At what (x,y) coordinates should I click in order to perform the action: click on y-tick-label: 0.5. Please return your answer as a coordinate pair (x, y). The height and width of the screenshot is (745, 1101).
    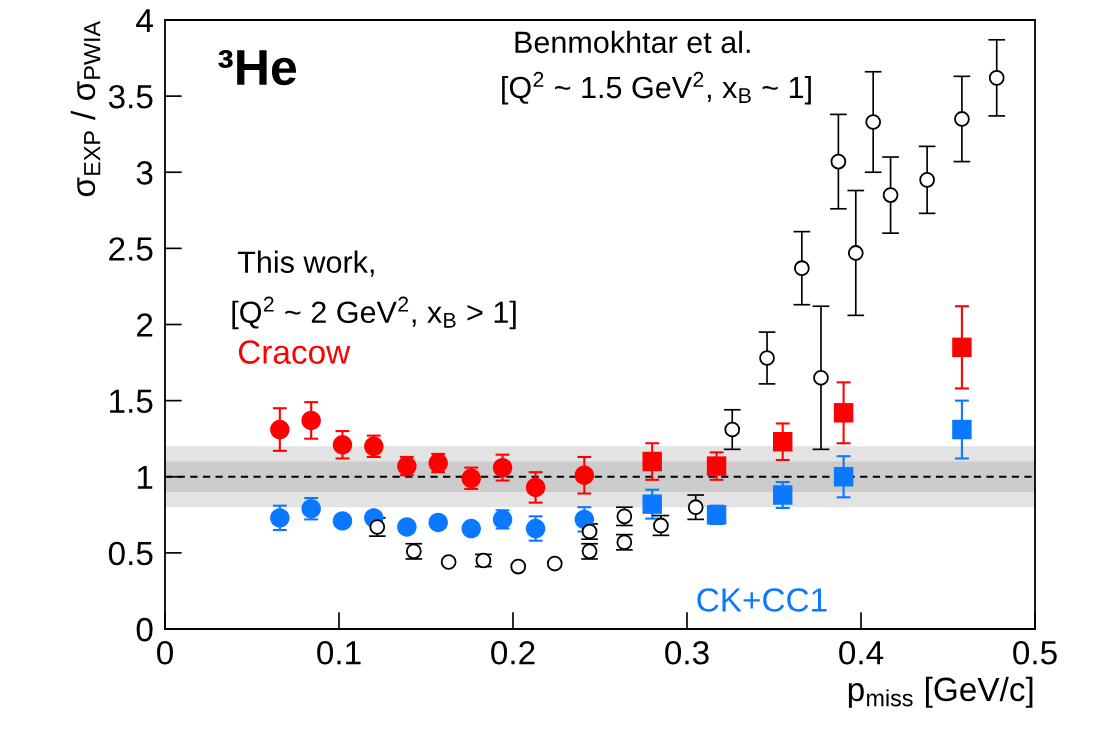
    Looking at the image, I should click on (130, 553).